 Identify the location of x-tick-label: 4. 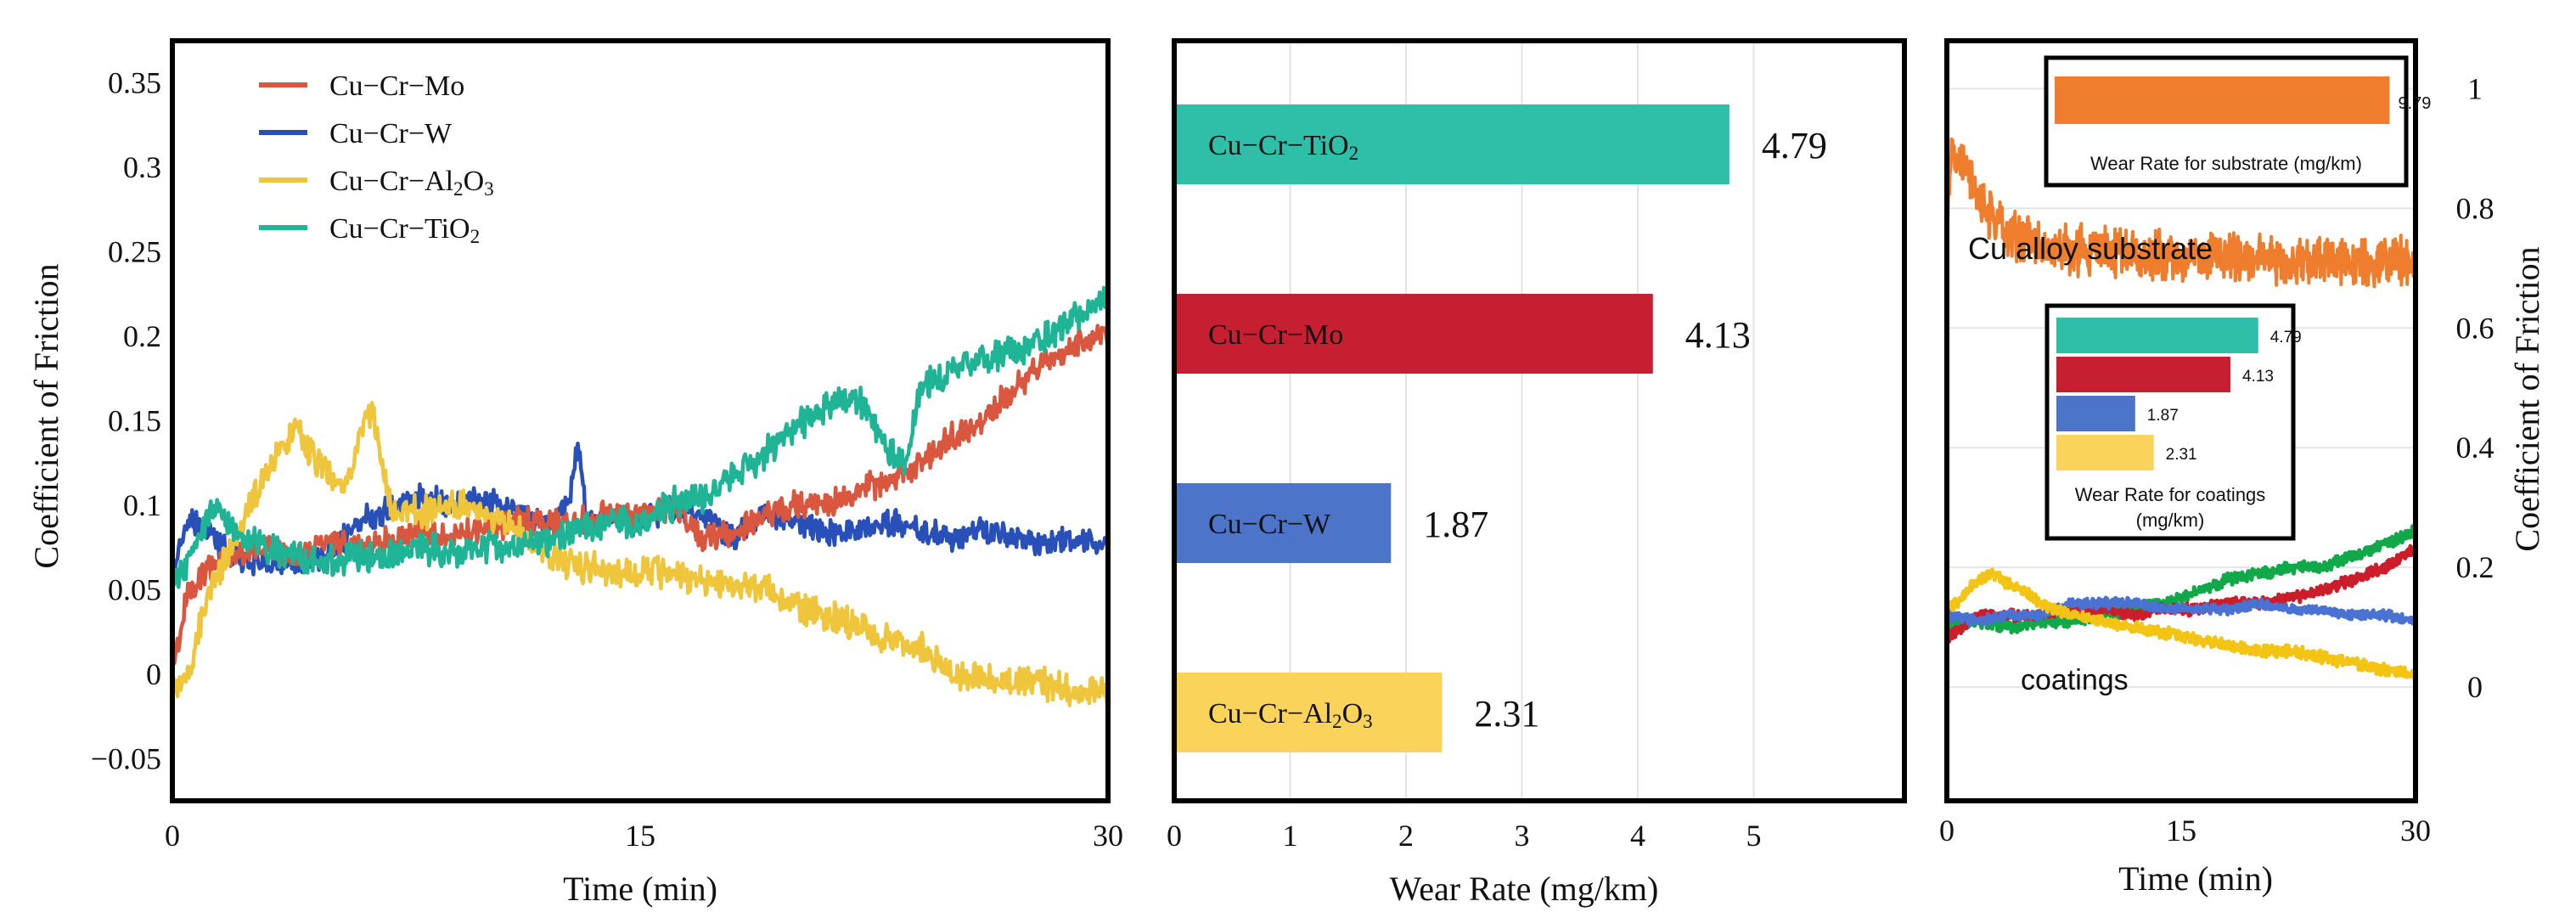
(1637, 836).